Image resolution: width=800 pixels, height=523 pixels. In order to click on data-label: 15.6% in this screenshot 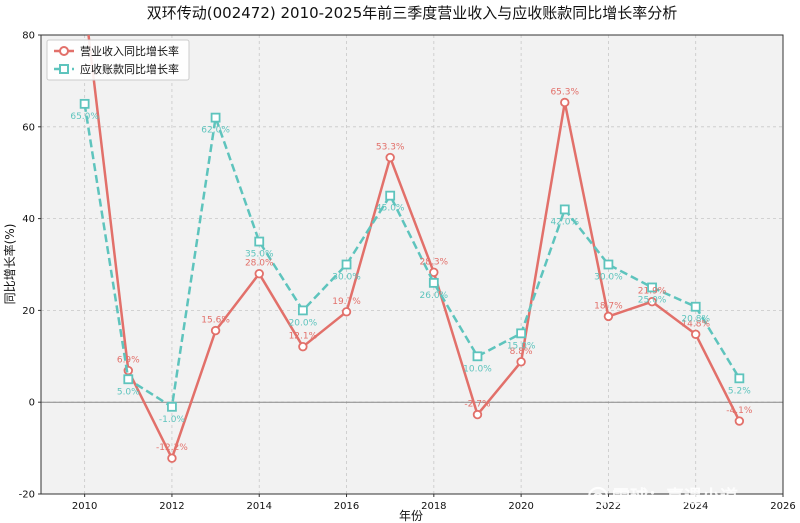, I will do `click(215, 321)`.